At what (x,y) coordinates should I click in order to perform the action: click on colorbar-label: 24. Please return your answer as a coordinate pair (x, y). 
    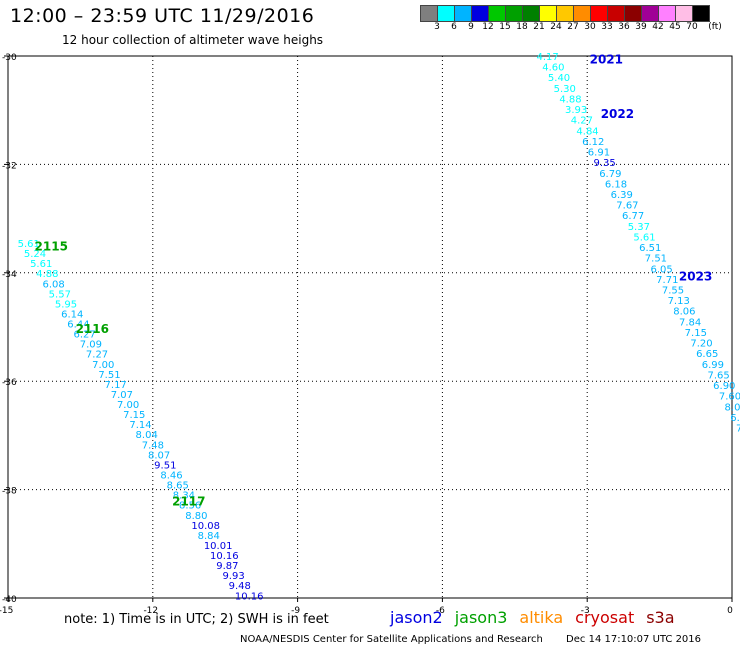
    Looking at the image, I should click on (556, 27).